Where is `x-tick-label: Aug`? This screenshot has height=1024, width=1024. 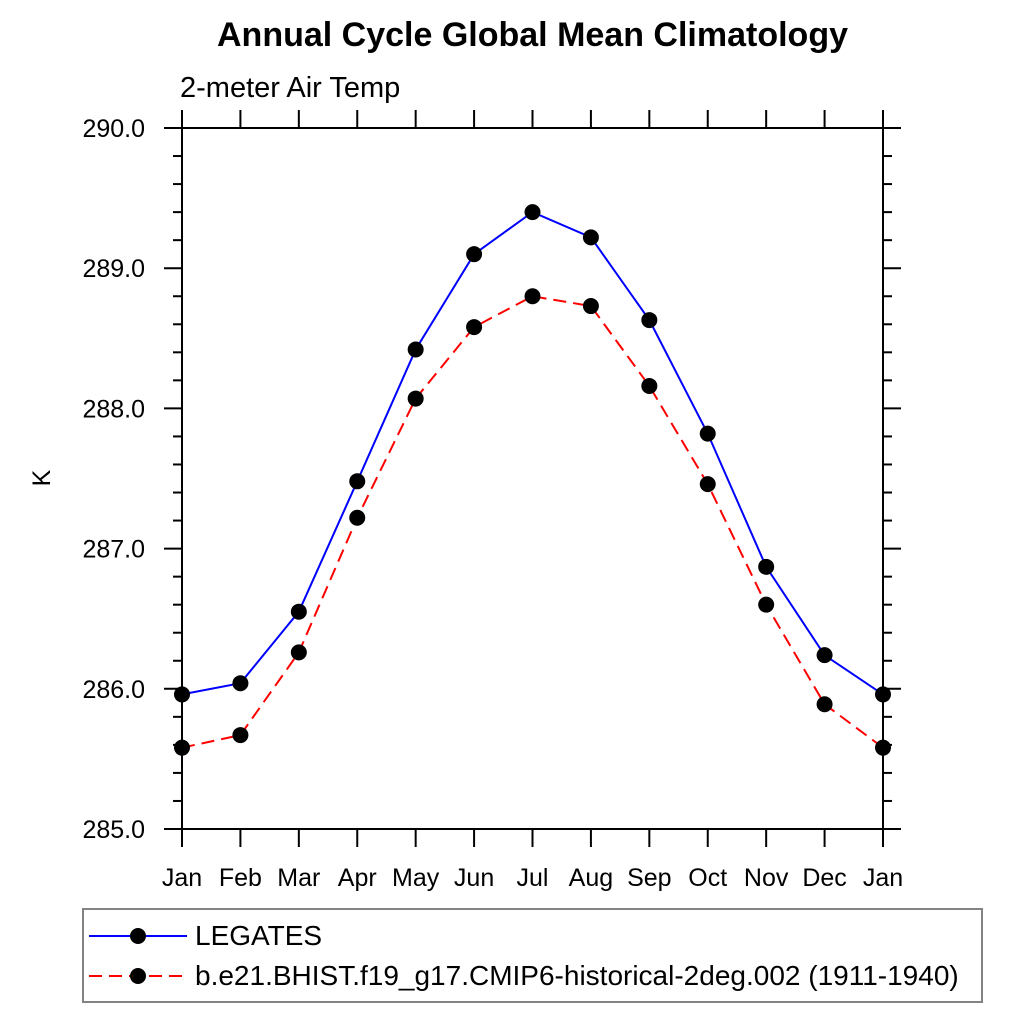
x-tick-label: Aug is located at coordinates (591, 878).